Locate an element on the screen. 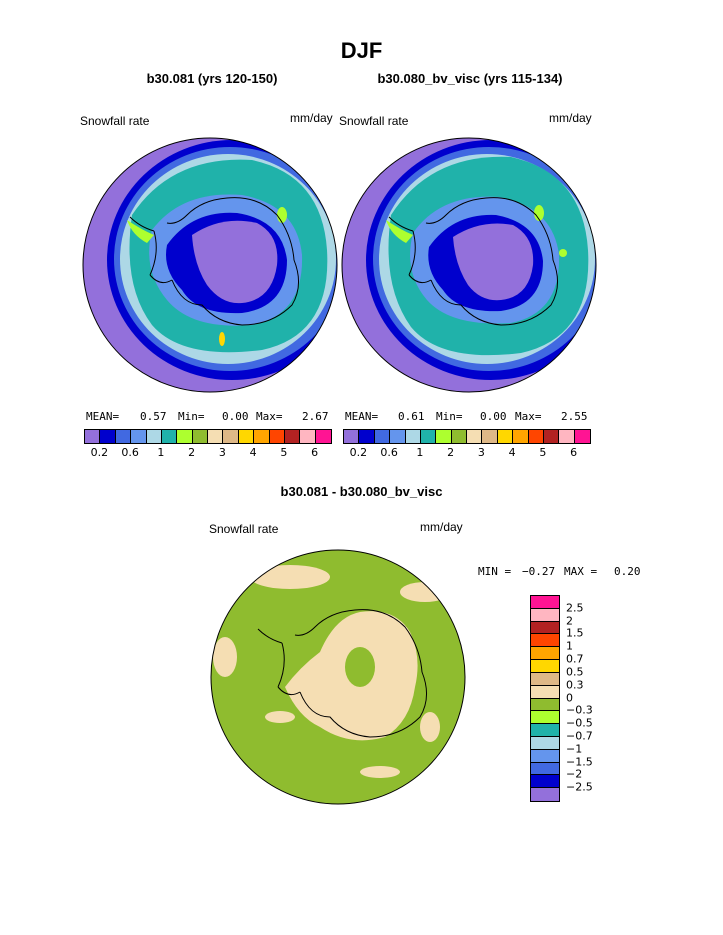  panel-1-min-value: 0.00 is located at coordinates (235, 416).